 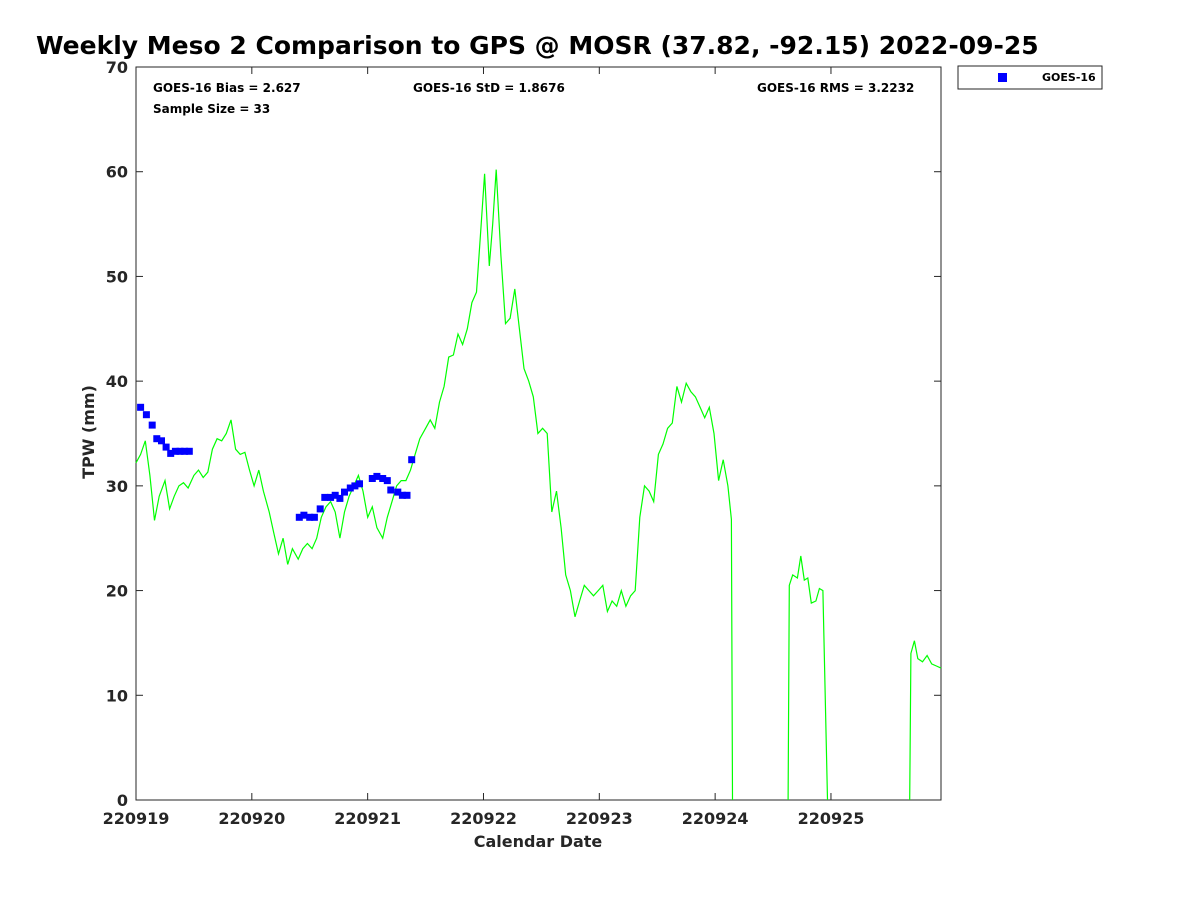 What do you see at coordinates (831, 818) in the screenshot?
I see `x-tick-label: 220925` at bounding box center [831, 818].